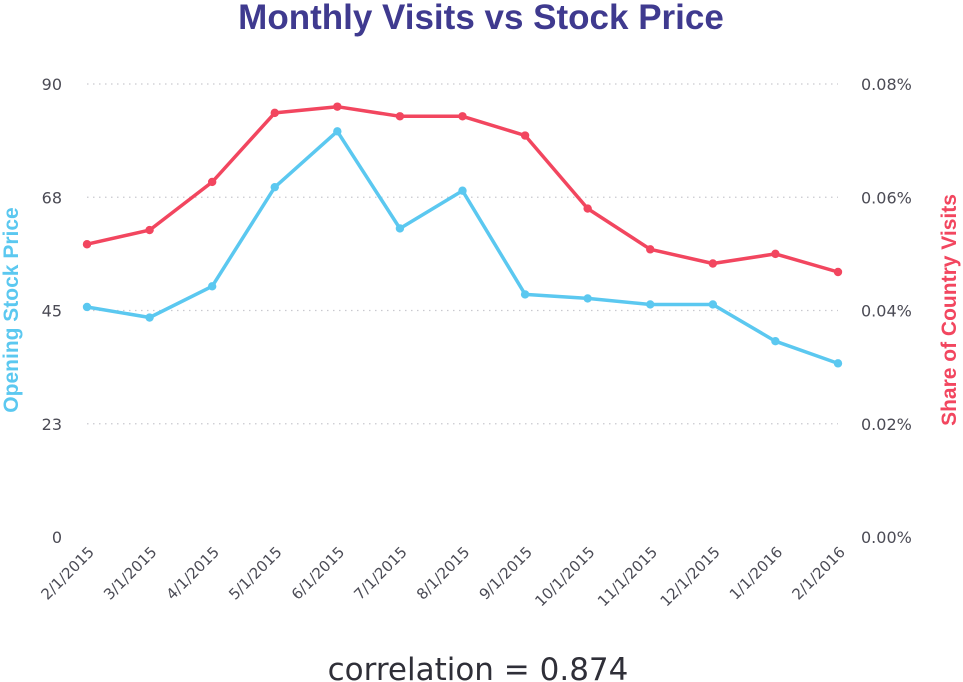 Image resolution: width=963 pixels, height=682 pixels. What do you see at coordinates (318, 573) in the screenshot?
I see `x-tick-label: 6/1/2015` at bounding box center [318, 573].